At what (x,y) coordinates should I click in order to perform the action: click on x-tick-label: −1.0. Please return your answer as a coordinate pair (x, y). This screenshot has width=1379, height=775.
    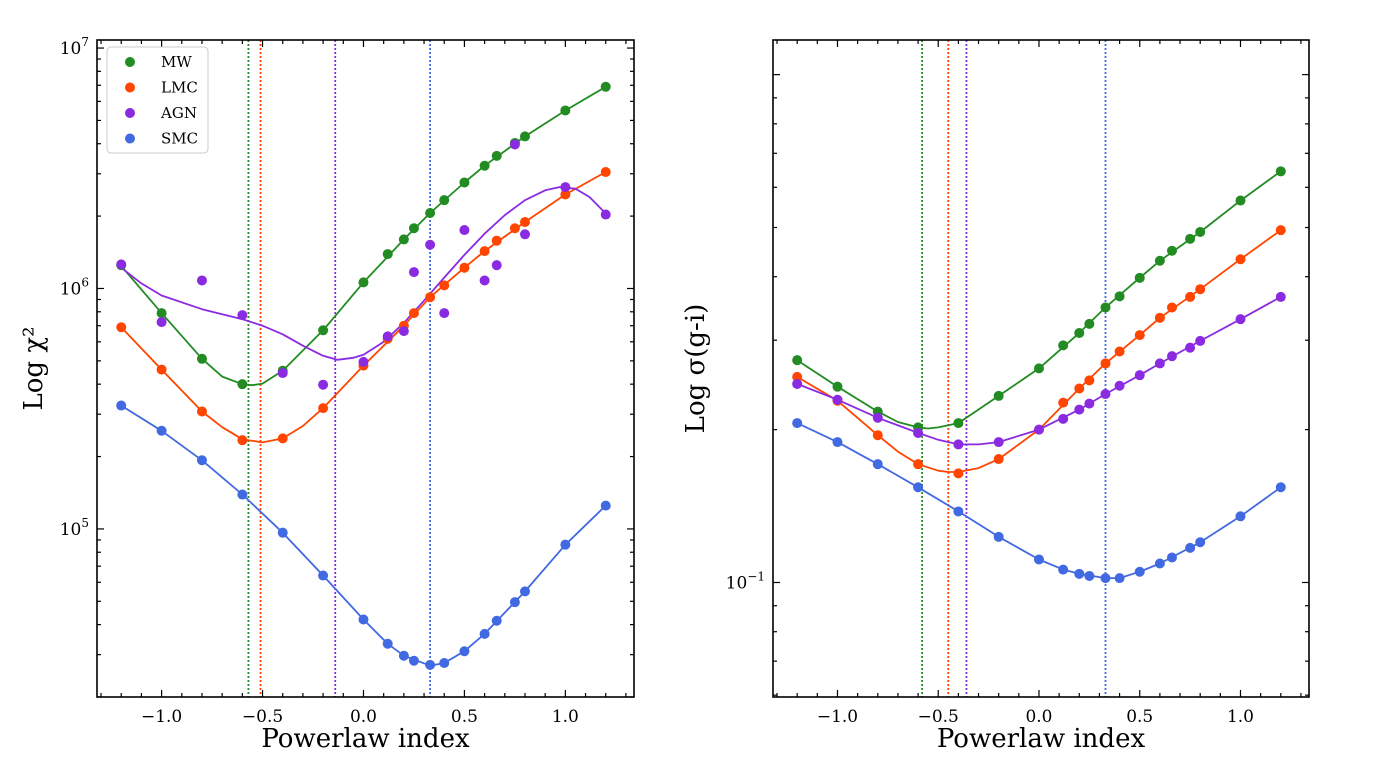
    Looking at the image, I should click on (837, 717).